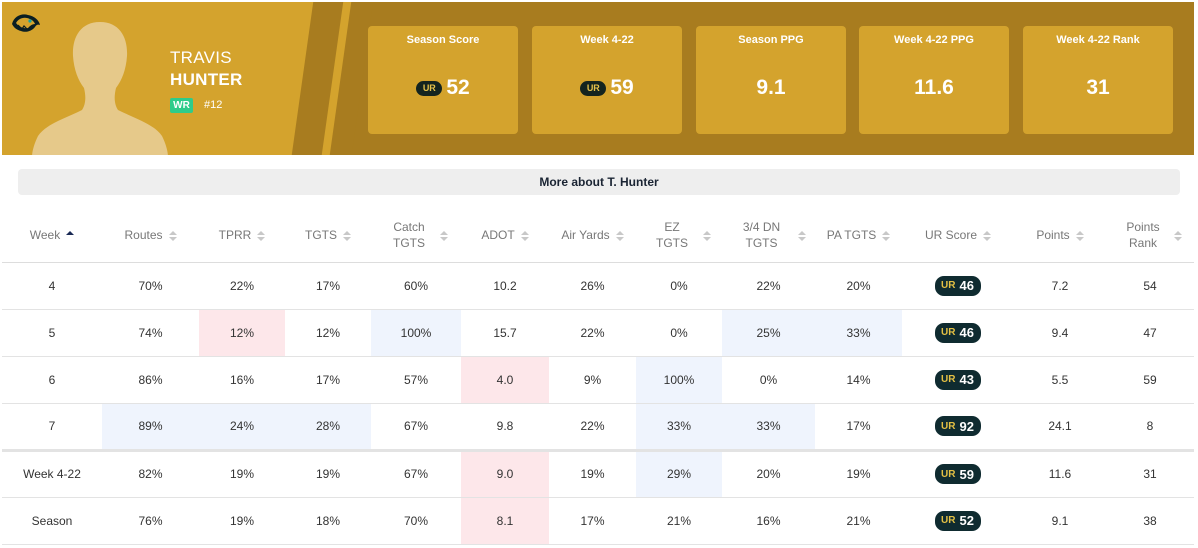 The height and width of the screenshot is (548, 1198). What do you see at coordinates (950, 234) in the screenshot?
I see `column-header-label: UR Score` at bounding box center [950, 234].